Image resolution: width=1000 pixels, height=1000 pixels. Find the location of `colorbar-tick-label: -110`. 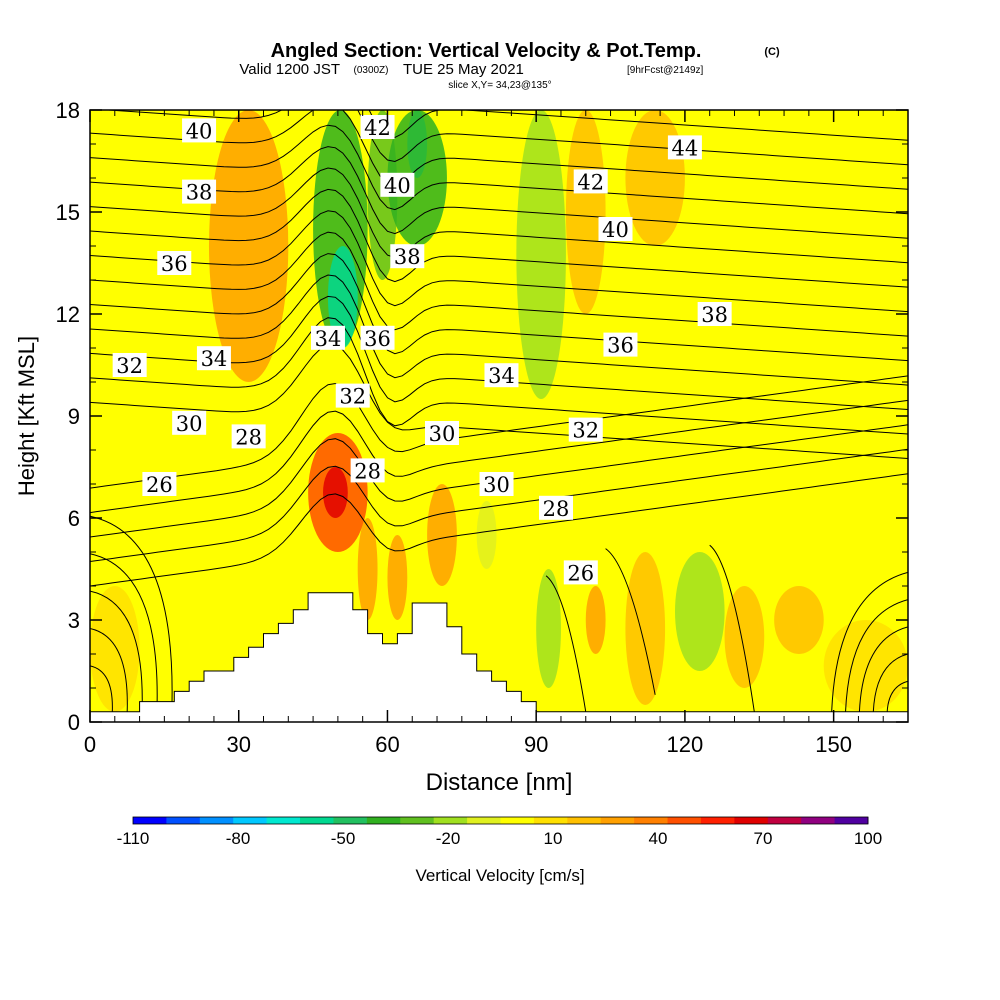

colorbar-tick-label: -110 is located at coordinates (133, 838).